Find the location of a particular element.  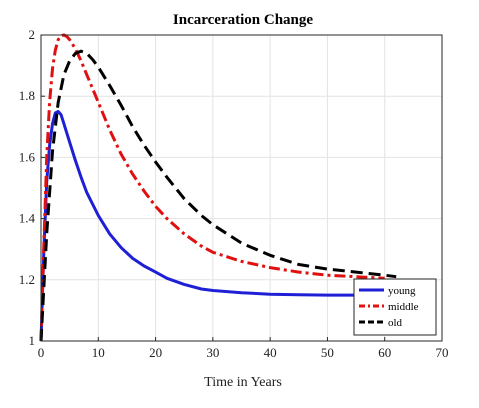

x-axis-label: Time in Years is located at coordinates (243, 382).